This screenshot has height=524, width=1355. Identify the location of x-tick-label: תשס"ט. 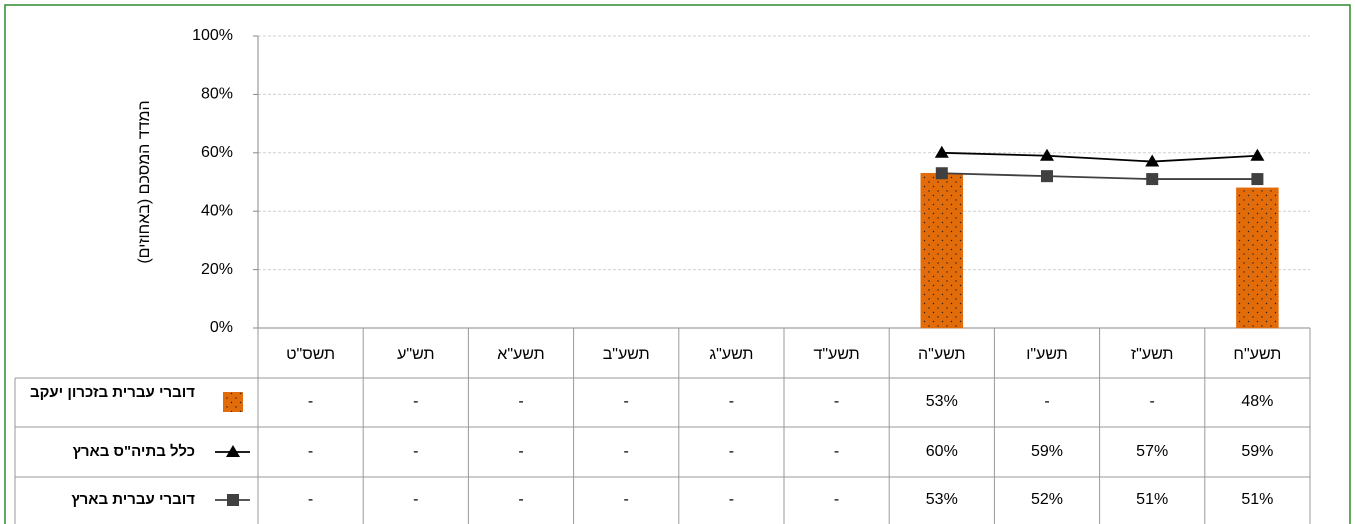
(310, 354).